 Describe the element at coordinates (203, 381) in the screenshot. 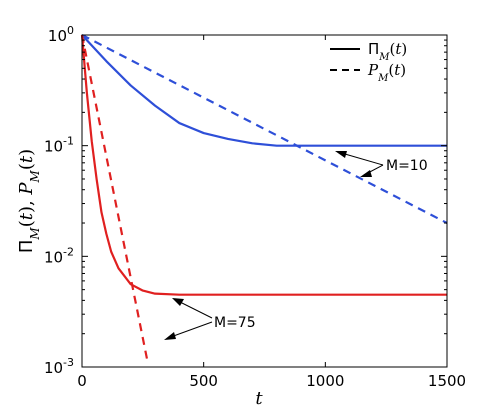

I see `x-tick-label: 500` at that location.